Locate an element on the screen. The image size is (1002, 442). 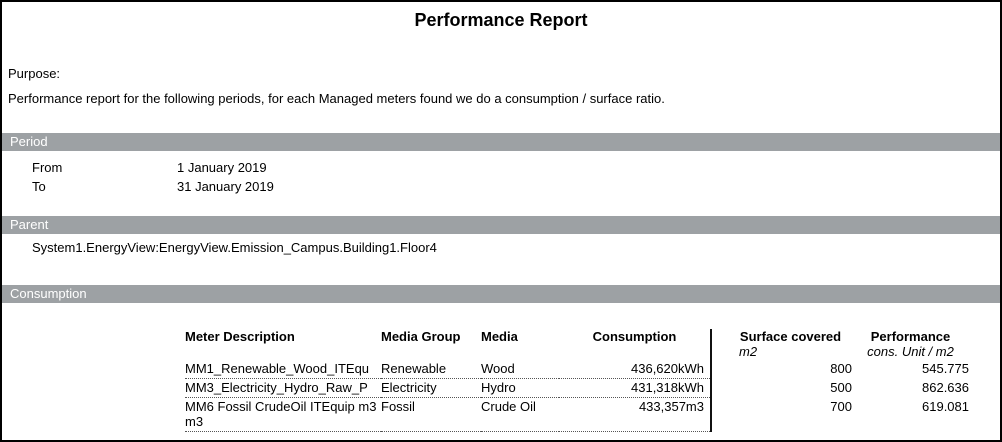
column-header-performance: Performance cons. Unit / m2 is located at coordinates (910, 344).